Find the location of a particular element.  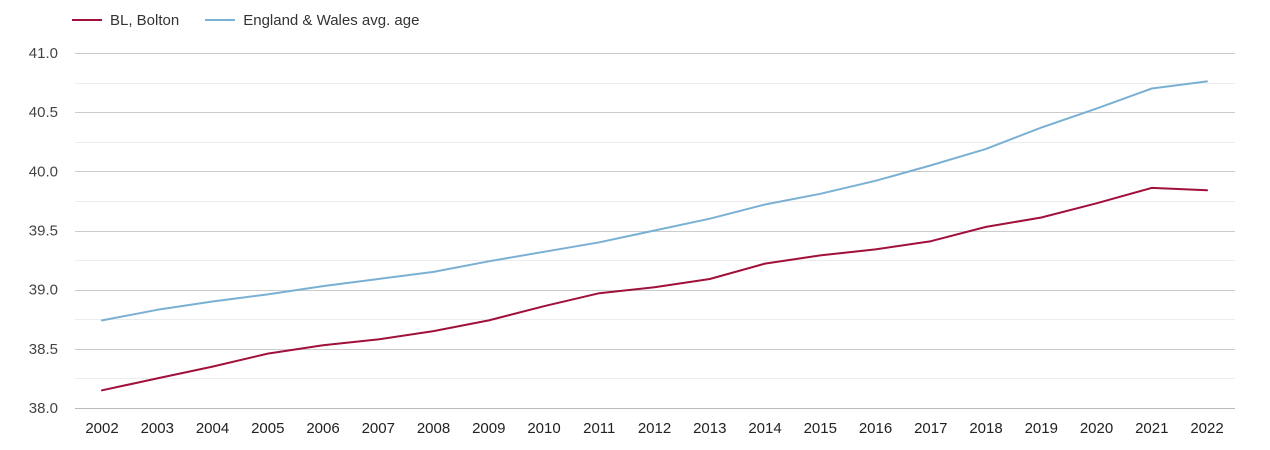

legend-item-england-wales: England & Wales avg. age is located at coordinates (312, 20).